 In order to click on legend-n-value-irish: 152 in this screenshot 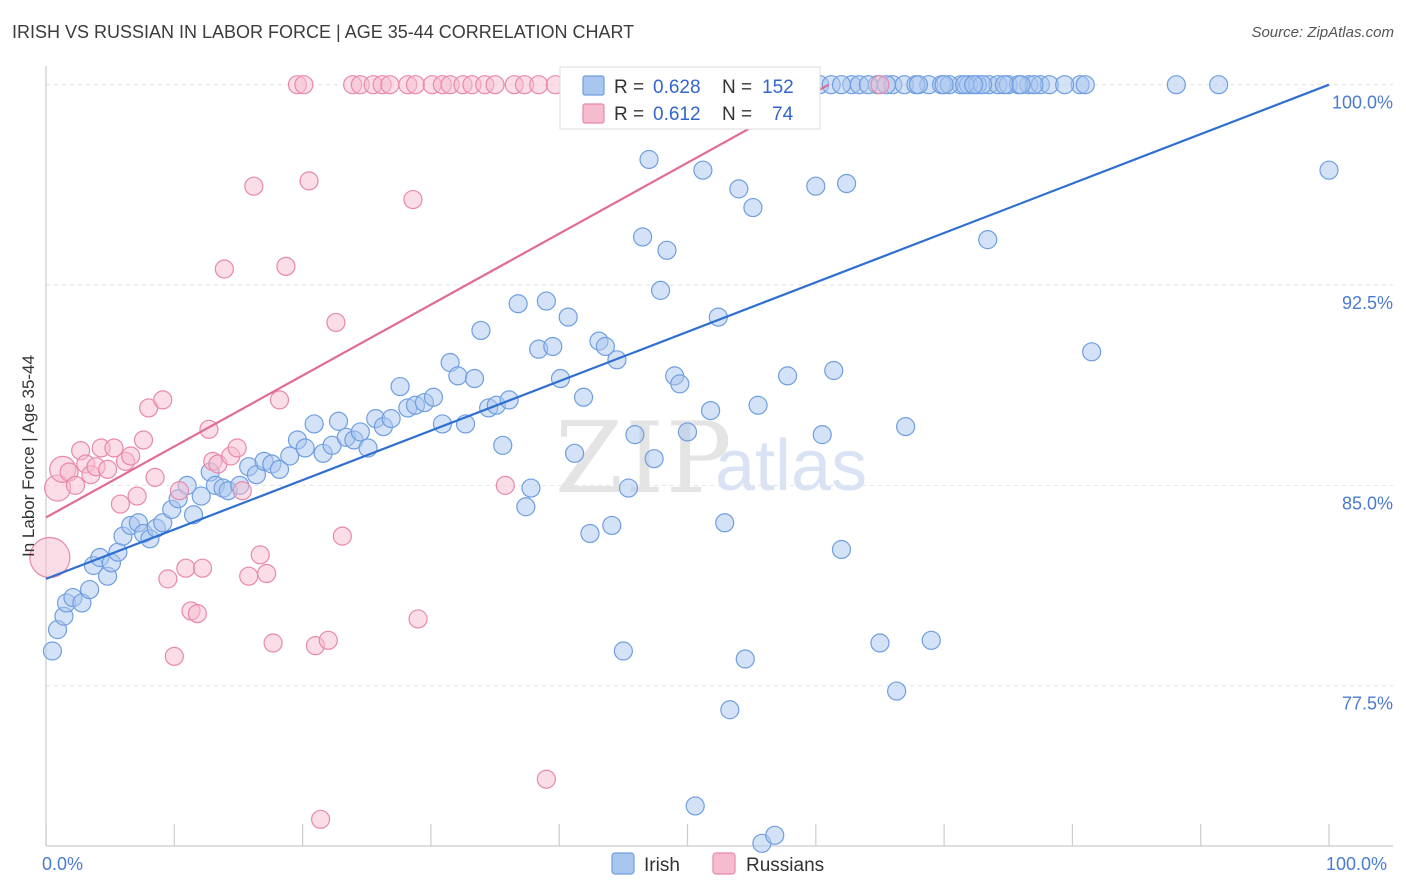, I will do `click(778, 87)`.